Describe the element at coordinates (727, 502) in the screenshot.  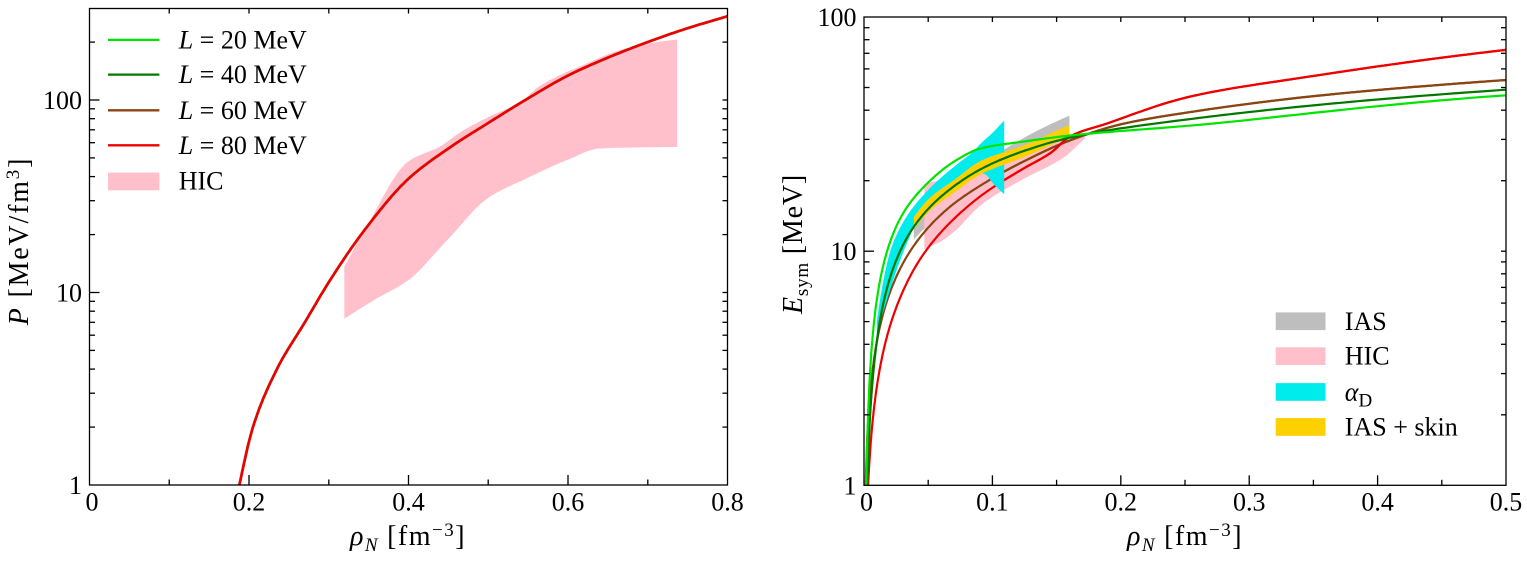
I see `svg-text: 0.8` at that location.